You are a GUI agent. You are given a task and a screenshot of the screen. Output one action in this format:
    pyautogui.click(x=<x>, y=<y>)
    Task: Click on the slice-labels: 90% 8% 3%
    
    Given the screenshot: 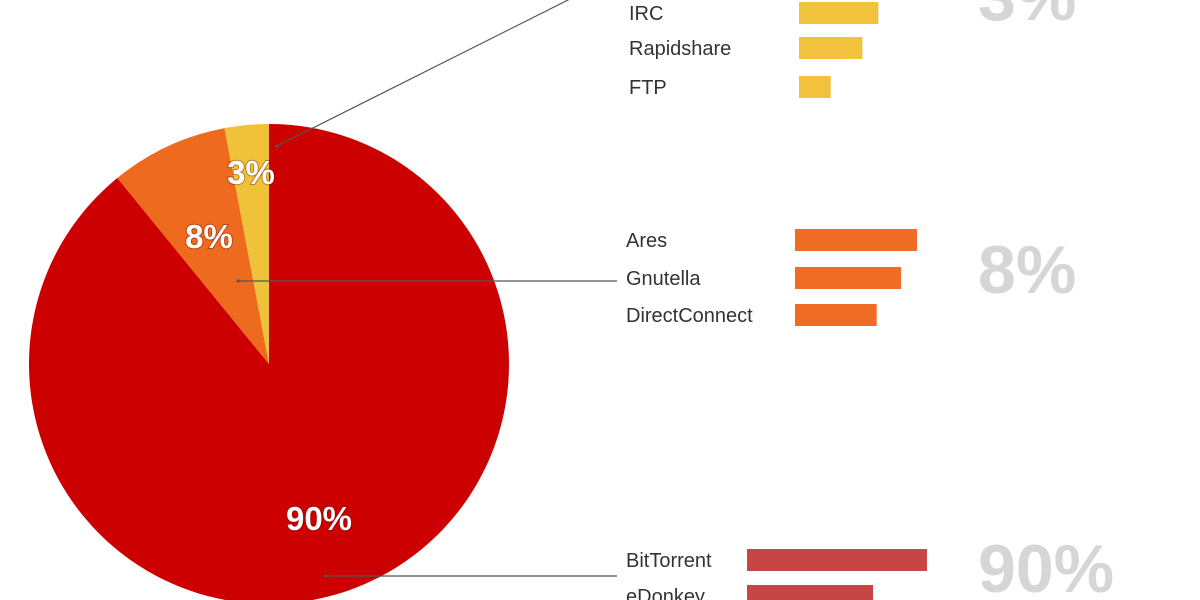 What is the action you would take?
    pyautogui.click(x=268, y=345)
    